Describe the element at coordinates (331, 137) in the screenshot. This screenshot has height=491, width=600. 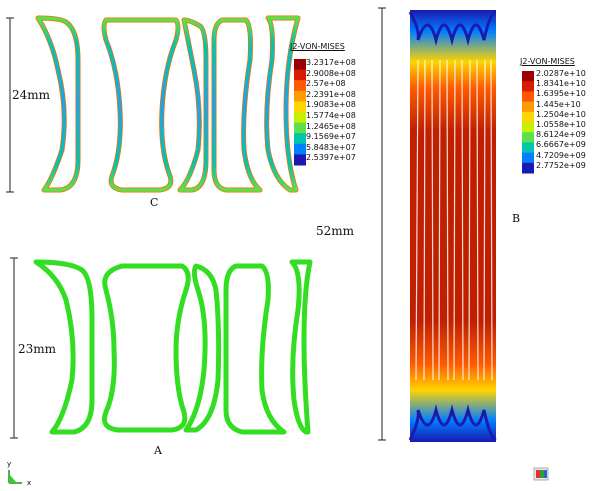
I see `legend_c-value: 9.1569e+07` at that location.